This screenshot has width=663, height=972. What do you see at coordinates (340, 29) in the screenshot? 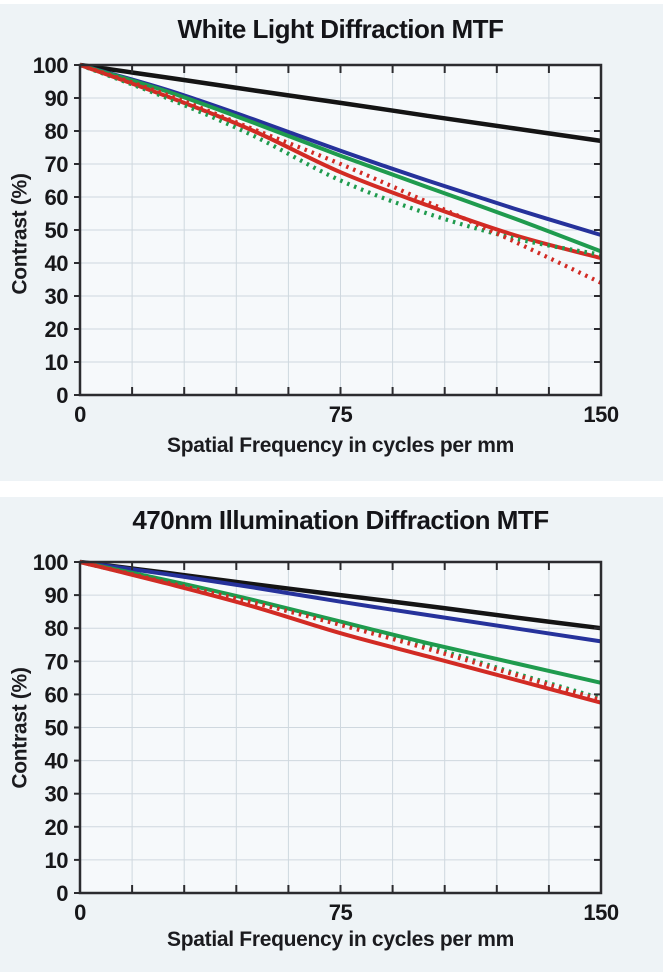
I see `chart-title-white-light: White Light Diffraction MTF` at bounding box center [340, 29].